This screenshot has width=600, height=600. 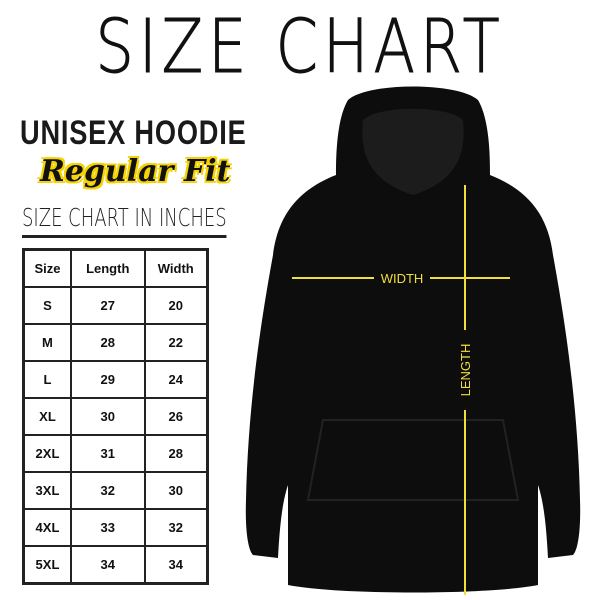 I want to click on table-cell: XL, so click(x=47, y=416).